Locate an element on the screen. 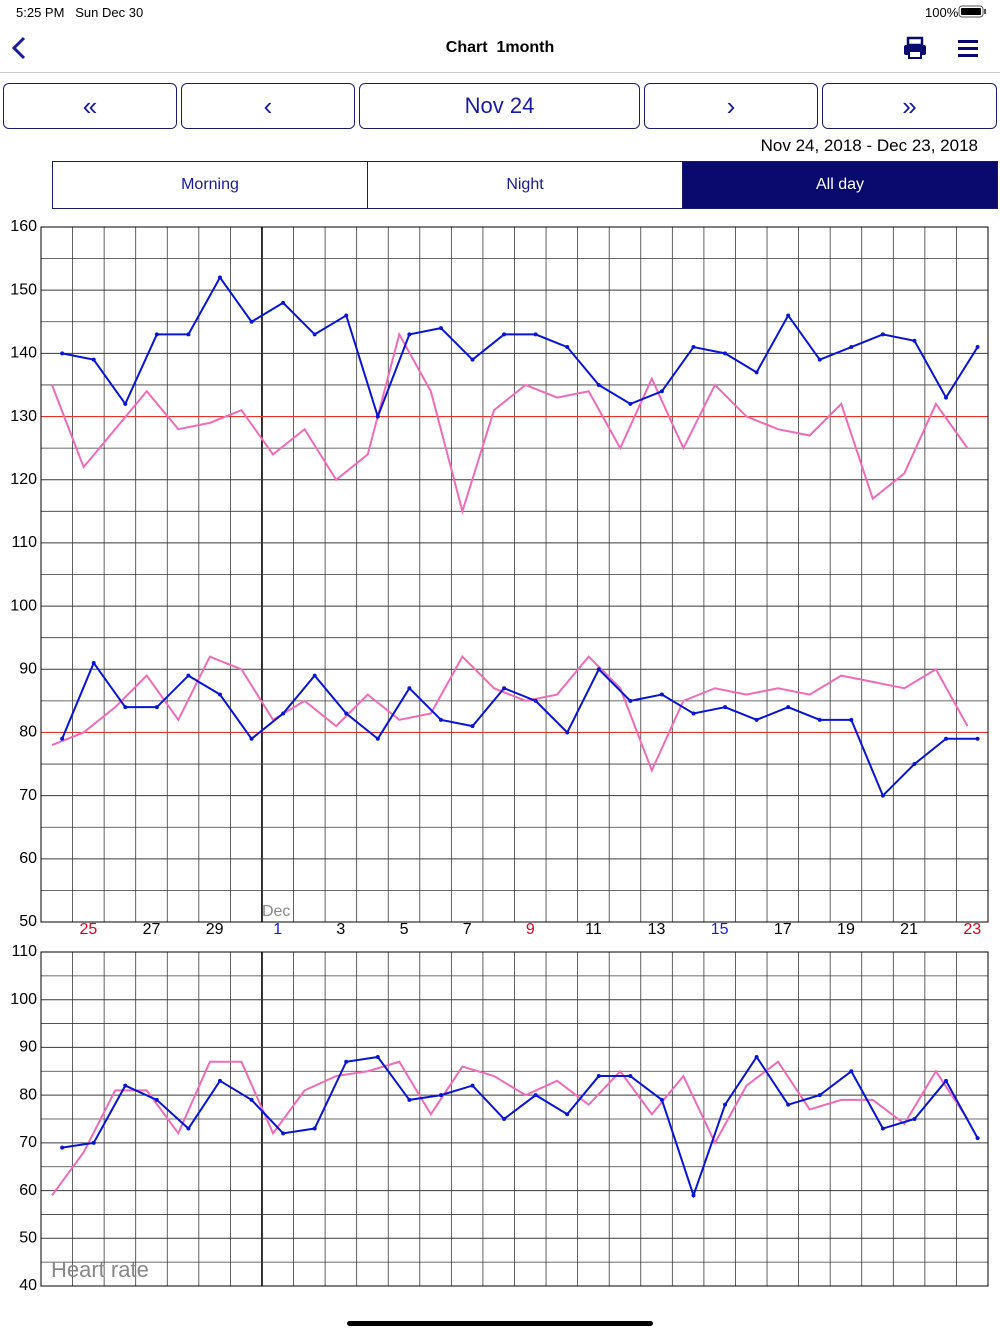 The height and width of the screenshot is (1334, 1000). month-label: Dec is located at coordinates (276, 911).